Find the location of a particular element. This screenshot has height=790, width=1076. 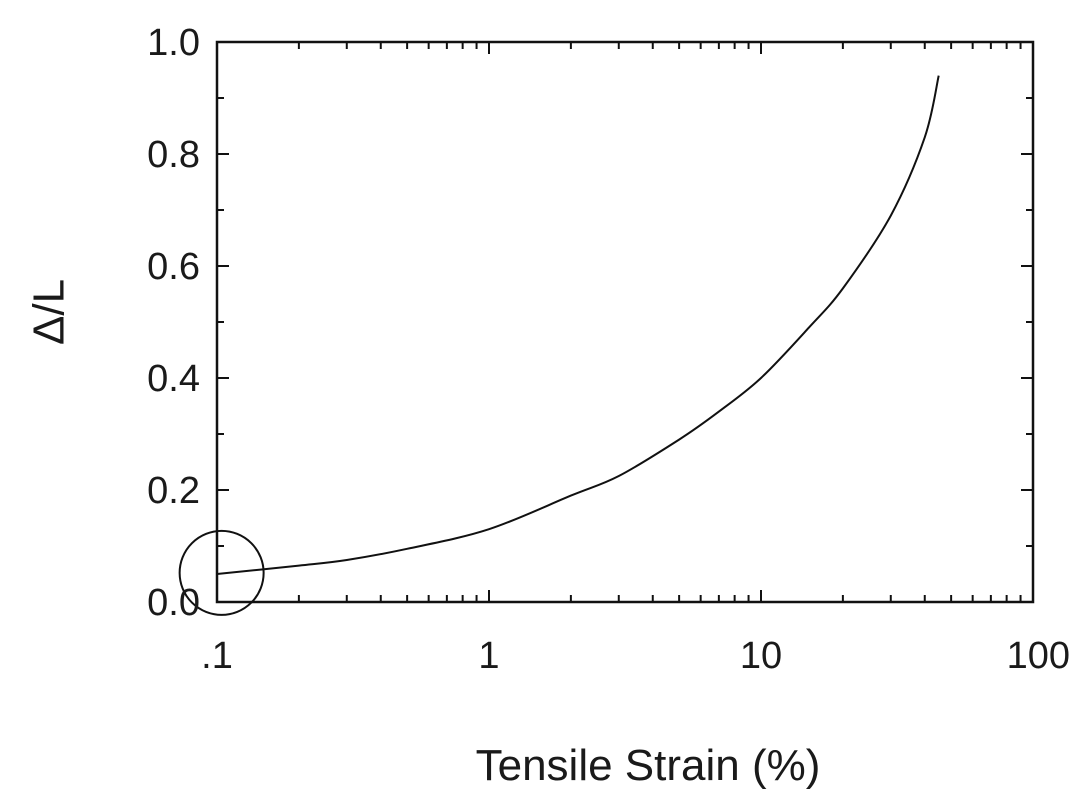

y-axis-title: Δ/L is located at coordinates (49, 312).